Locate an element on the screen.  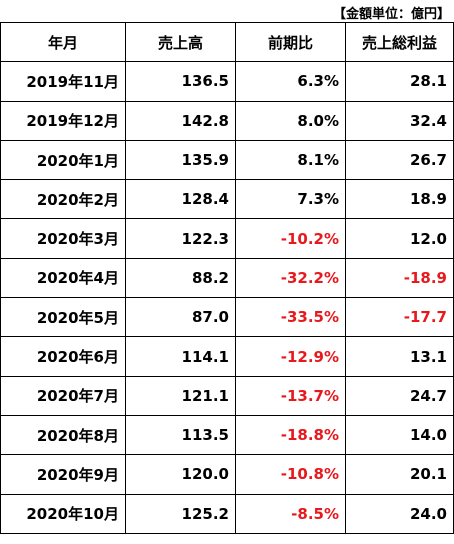
table-row: 2020年2月 128.4 7.3% 18.9 is located at coordinates (227, 199).